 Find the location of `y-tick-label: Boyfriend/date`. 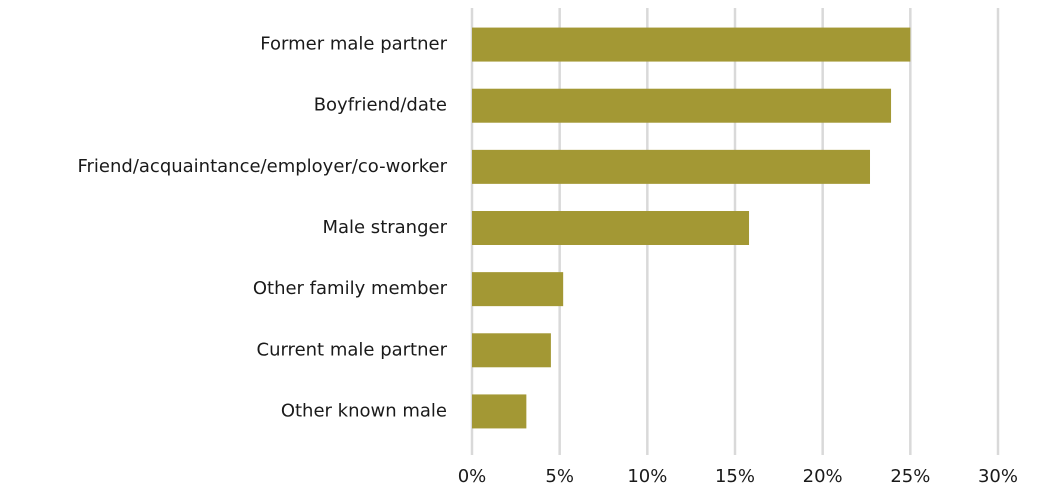

y-tick-label: Boyfriend/date is located at coordinates (380, 105).